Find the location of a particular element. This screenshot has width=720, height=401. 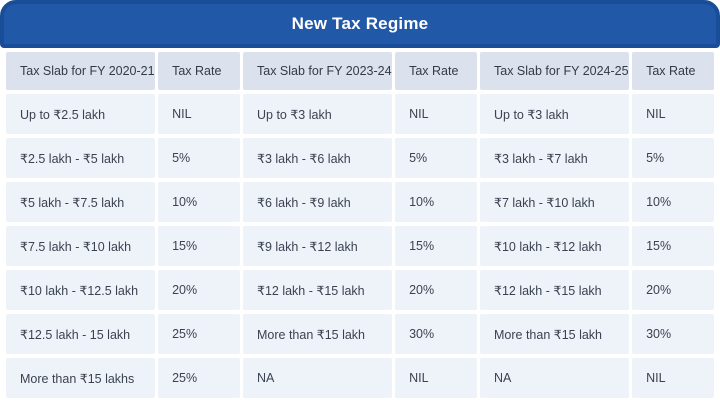

slab-cell: ₹10 lakh - ₹12.5 lakh is located at coordinates (81, 290).